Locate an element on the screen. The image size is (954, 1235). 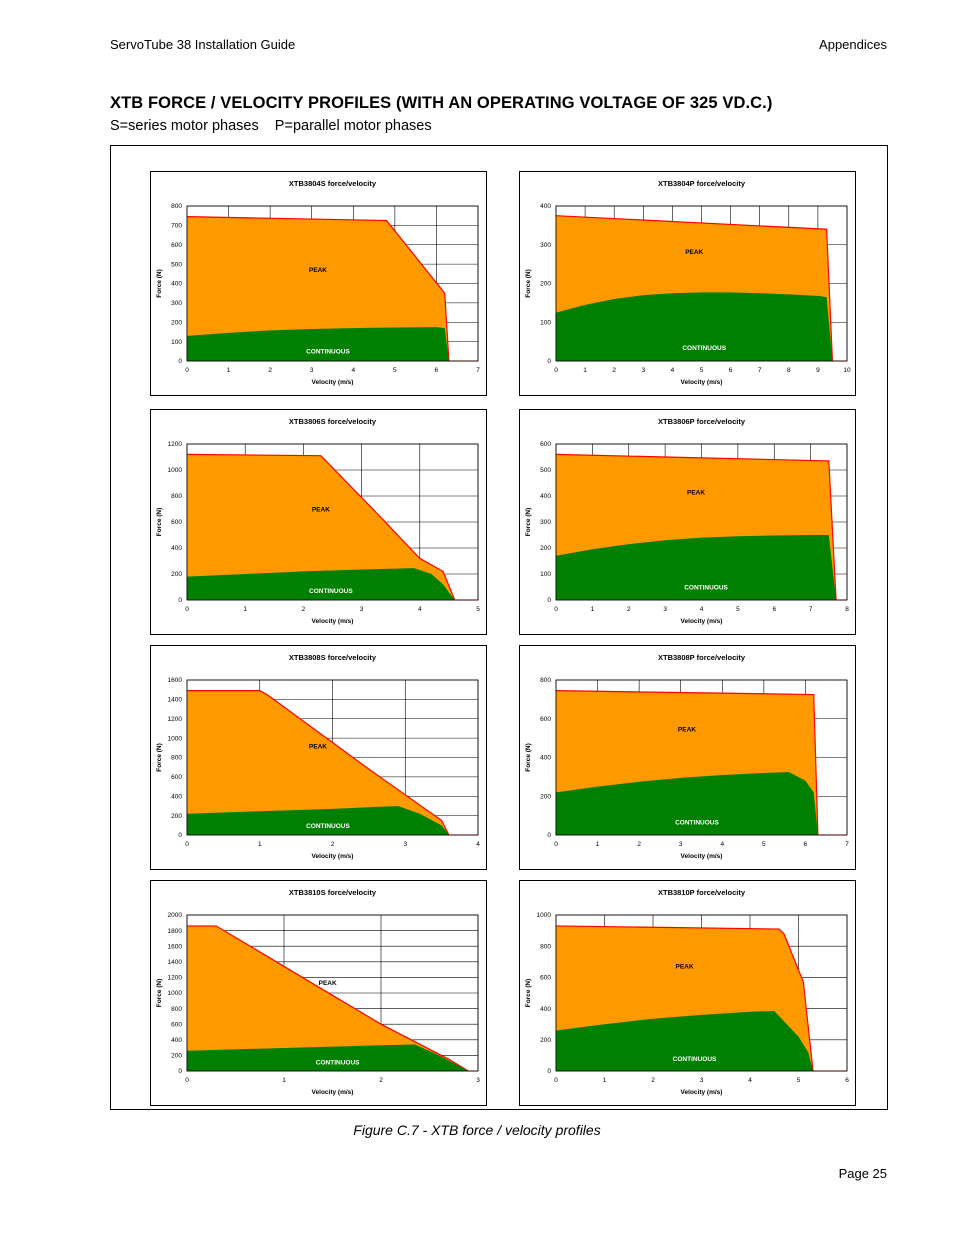
chart-title: XTB3810S force/velocity is located at coordinates (333, 892).